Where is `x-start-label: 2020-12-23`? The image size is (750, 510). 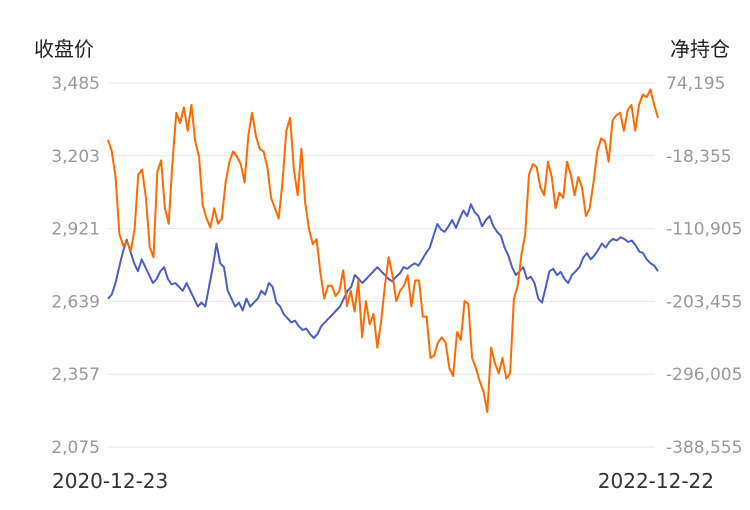 x-start-label: 2020-12-23 is located at coordinates (110, 481).